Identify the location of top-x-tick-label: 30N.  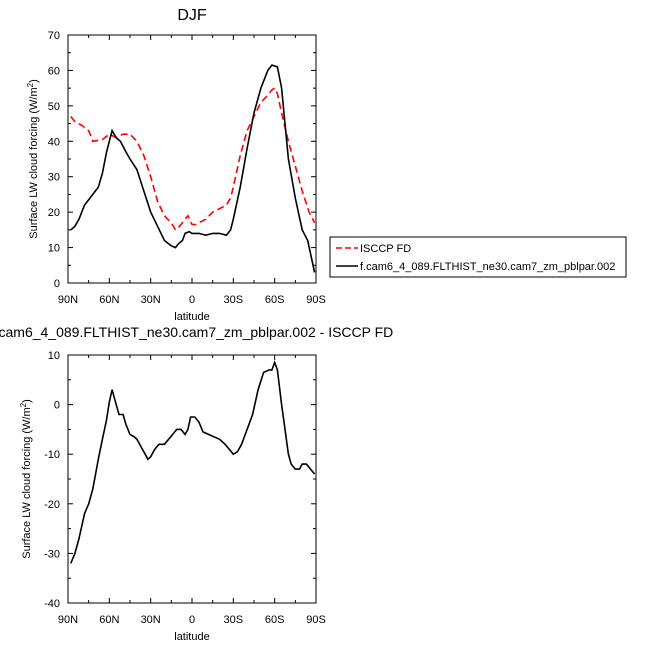
(151, 300).